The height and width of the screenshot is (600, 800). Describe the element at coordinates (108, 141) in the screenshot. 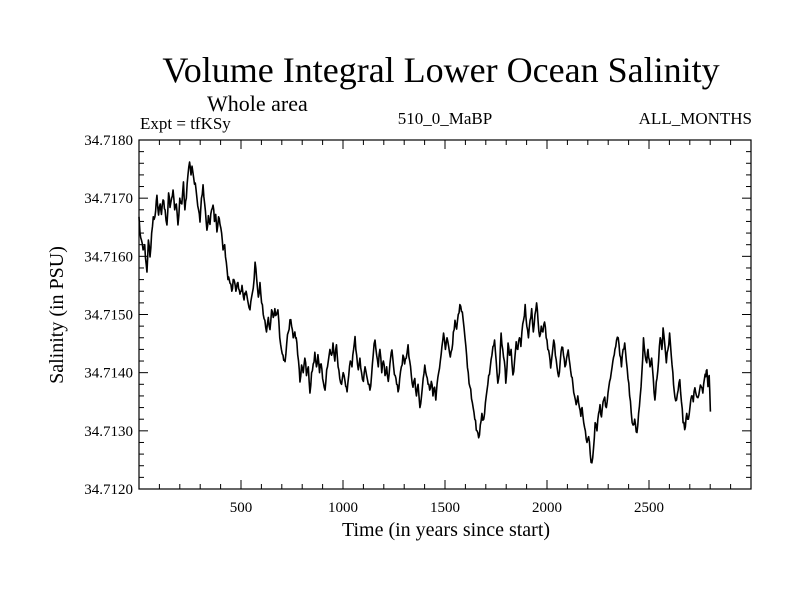

I see `y-tick-label: 34.7180` at that location.